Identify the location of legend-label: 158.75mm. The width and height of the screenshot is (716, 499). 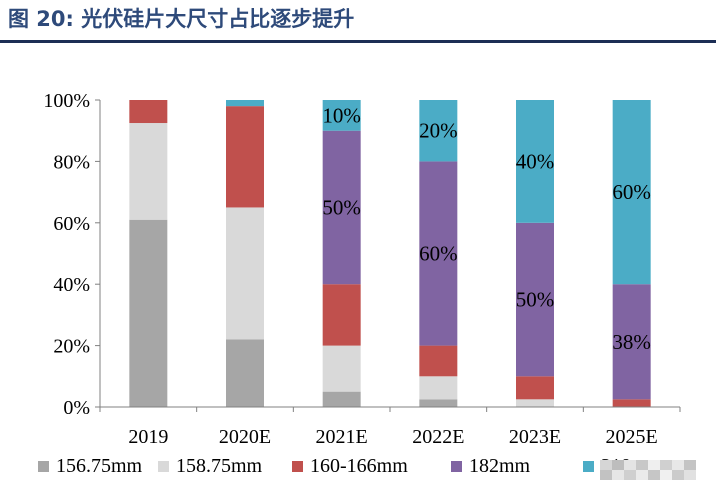
(219, 466).